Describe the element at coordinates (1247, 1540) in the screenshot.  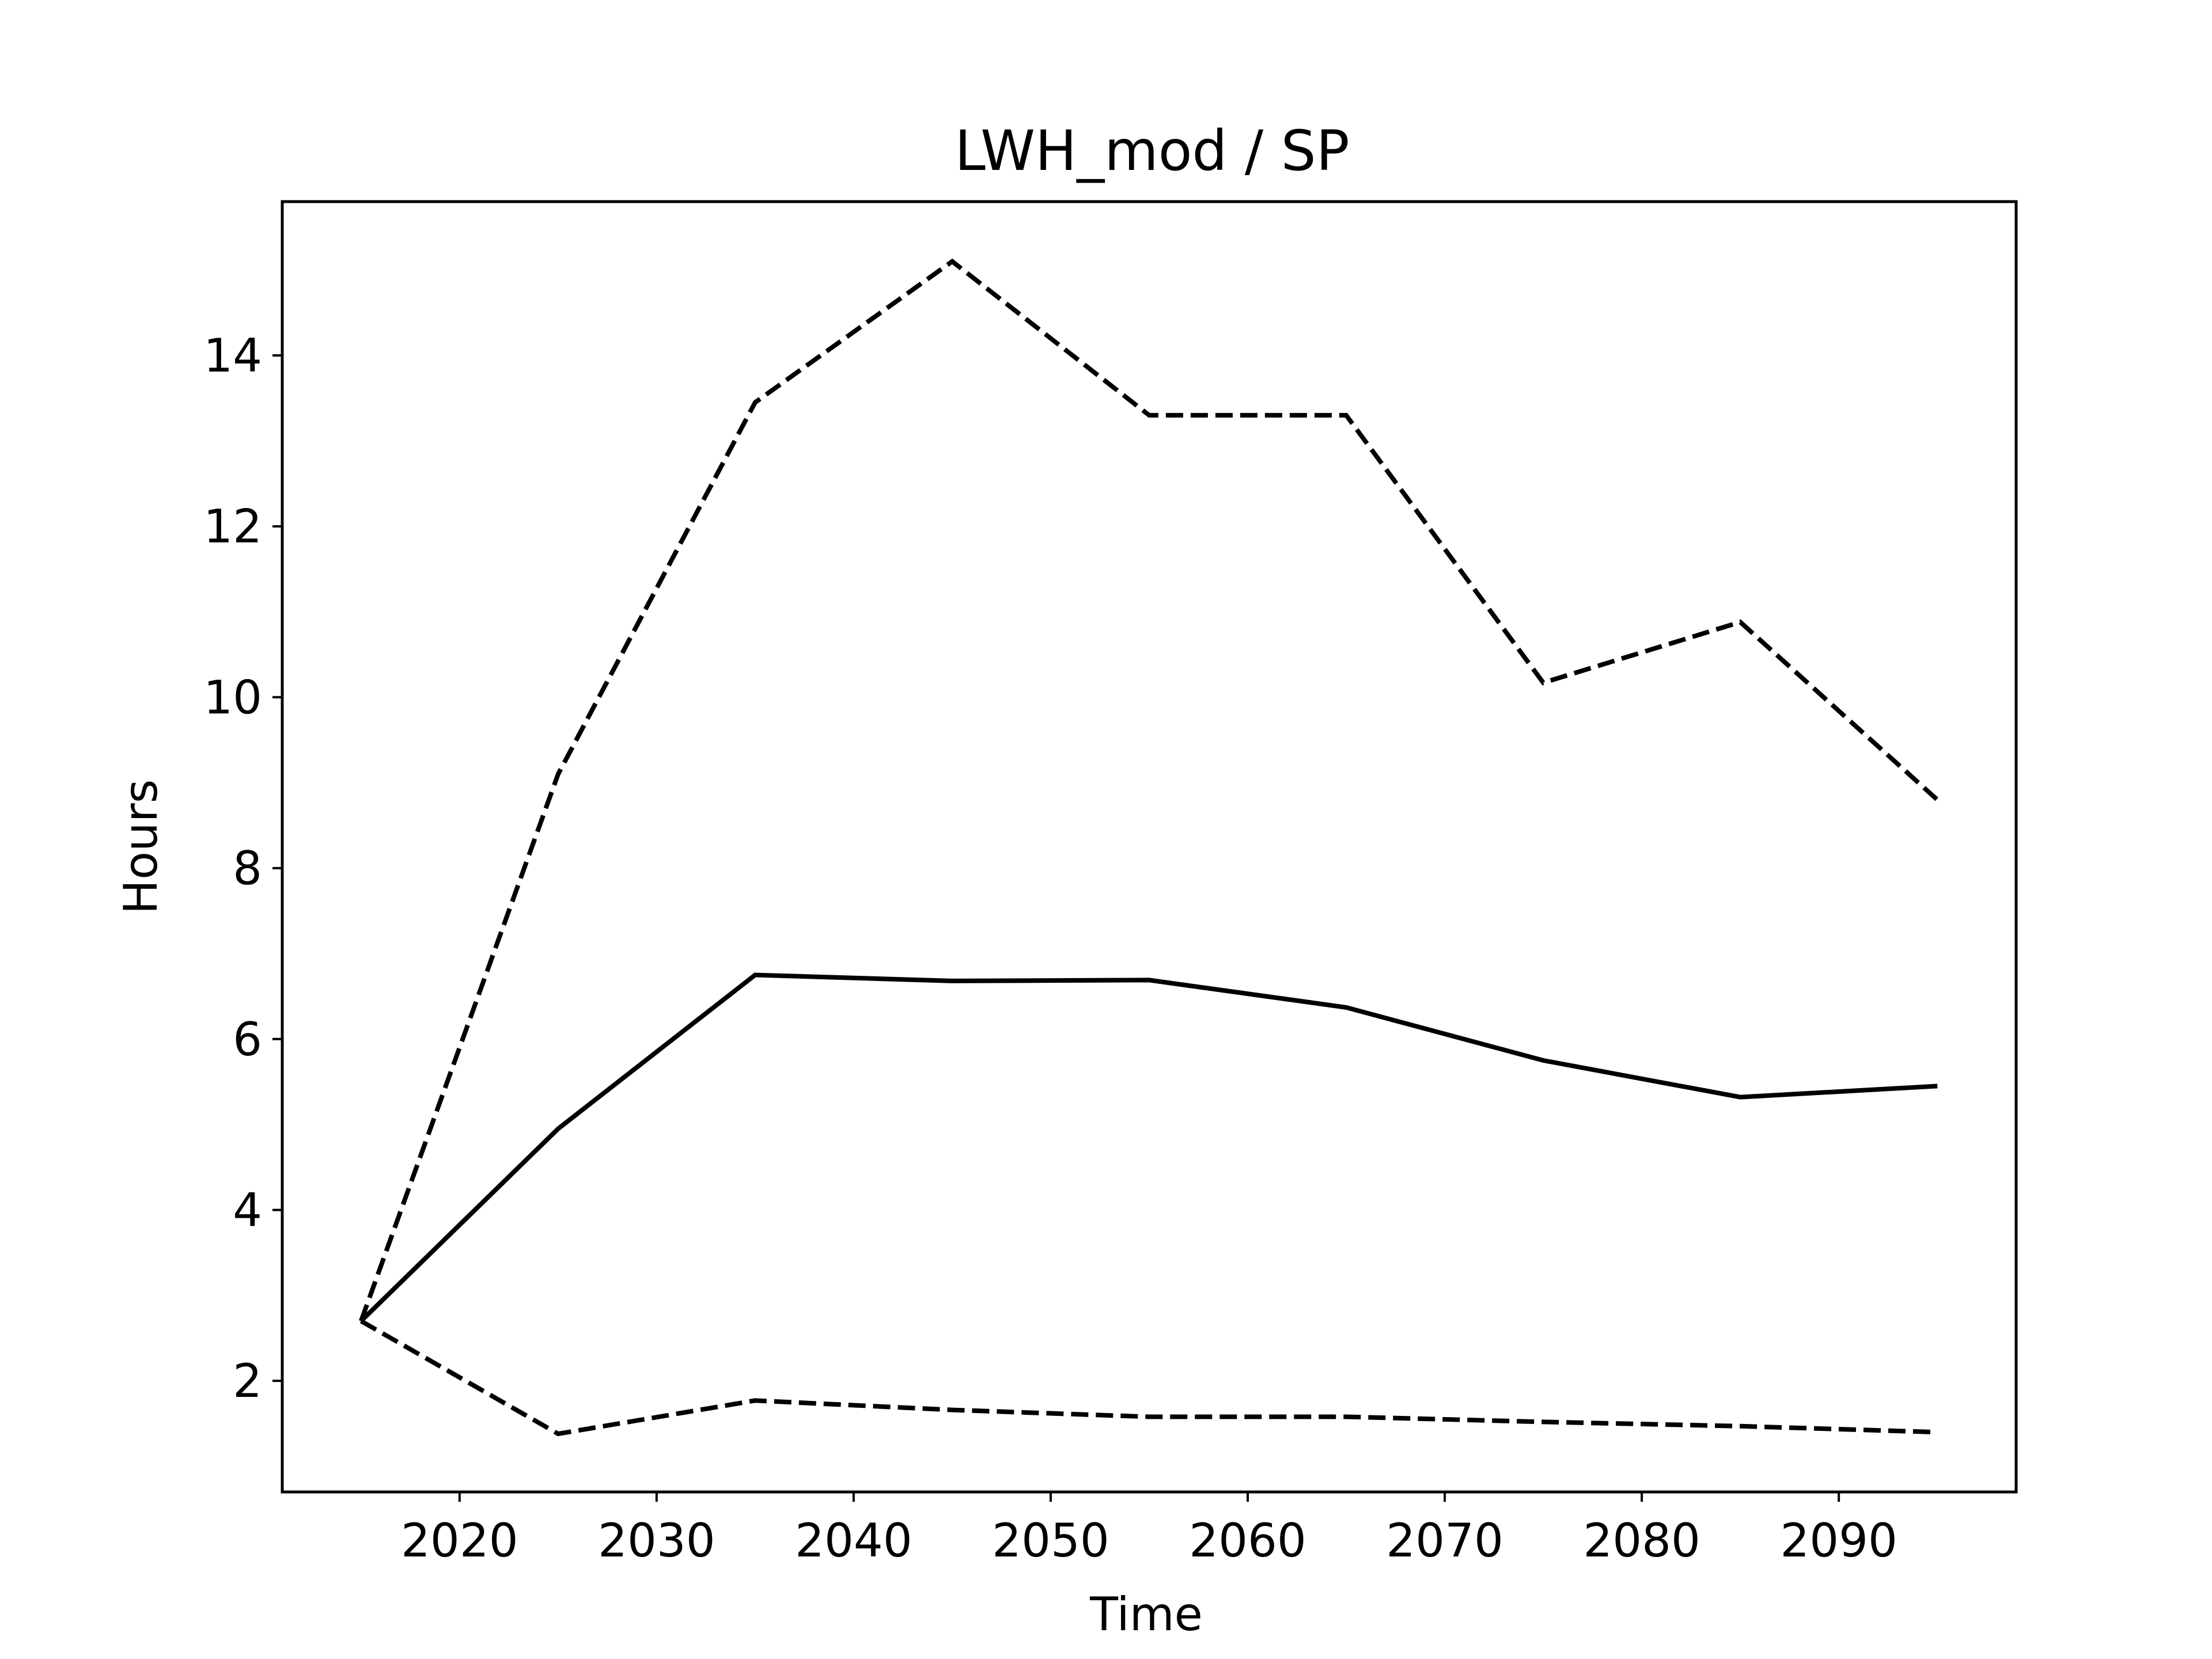
I see `x-tick-label: 2060` at that location.